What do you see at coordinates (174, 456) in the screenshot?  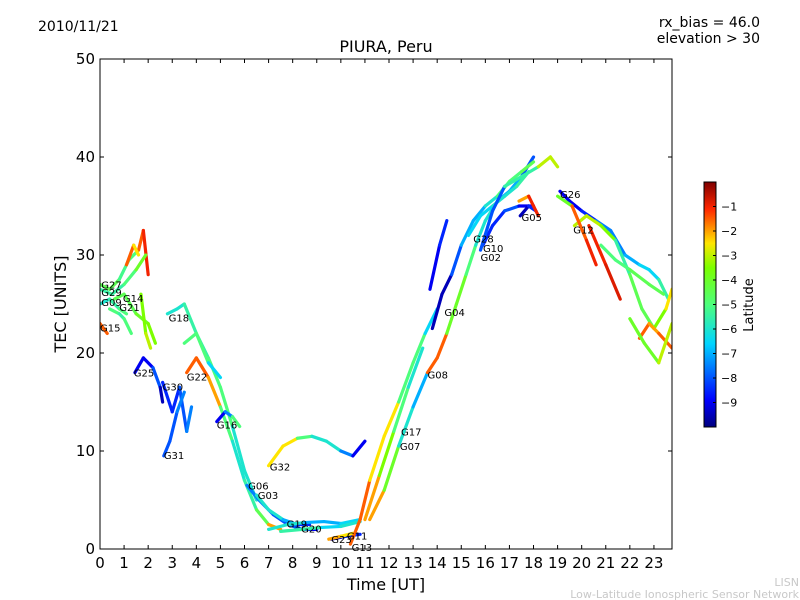 I see `series-label: G31` at bounding box center [174, 456].